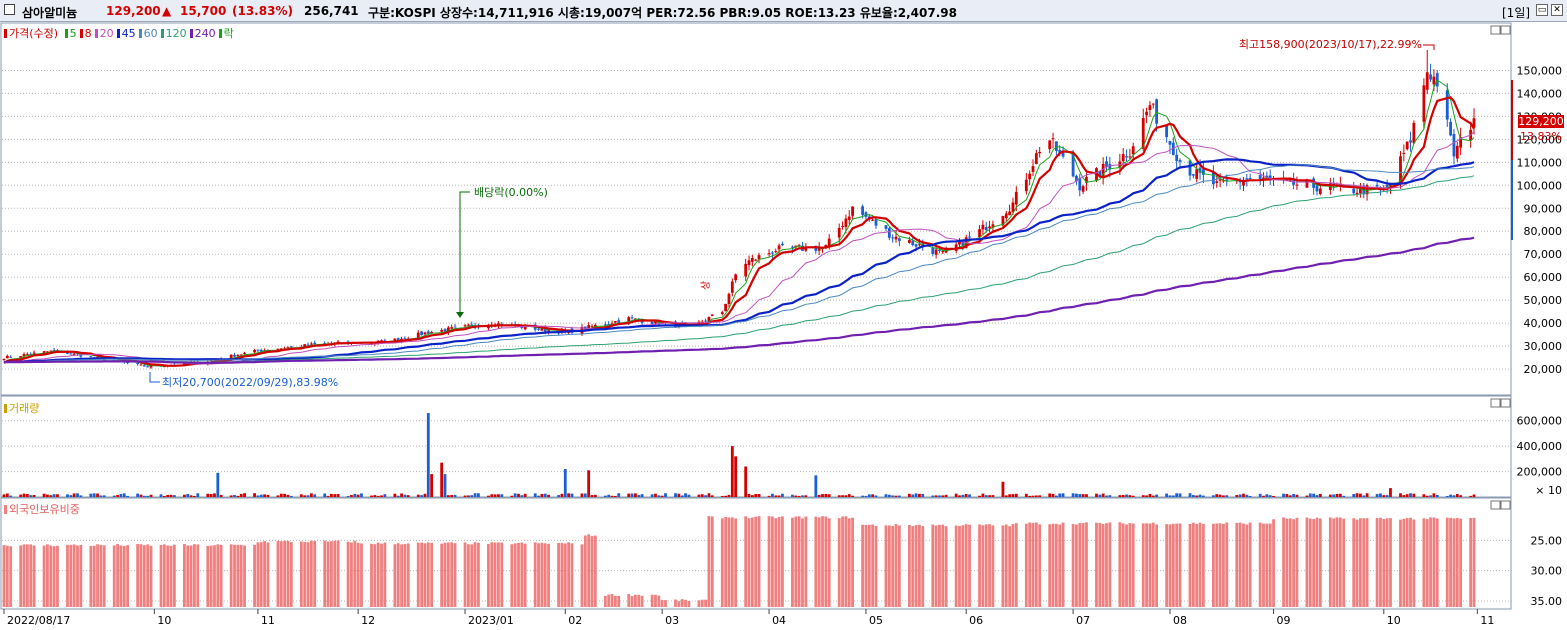  Describe the element at coordinates (1557, 10) in the screenshot. I see `window-close-icon: ✕` at that location.